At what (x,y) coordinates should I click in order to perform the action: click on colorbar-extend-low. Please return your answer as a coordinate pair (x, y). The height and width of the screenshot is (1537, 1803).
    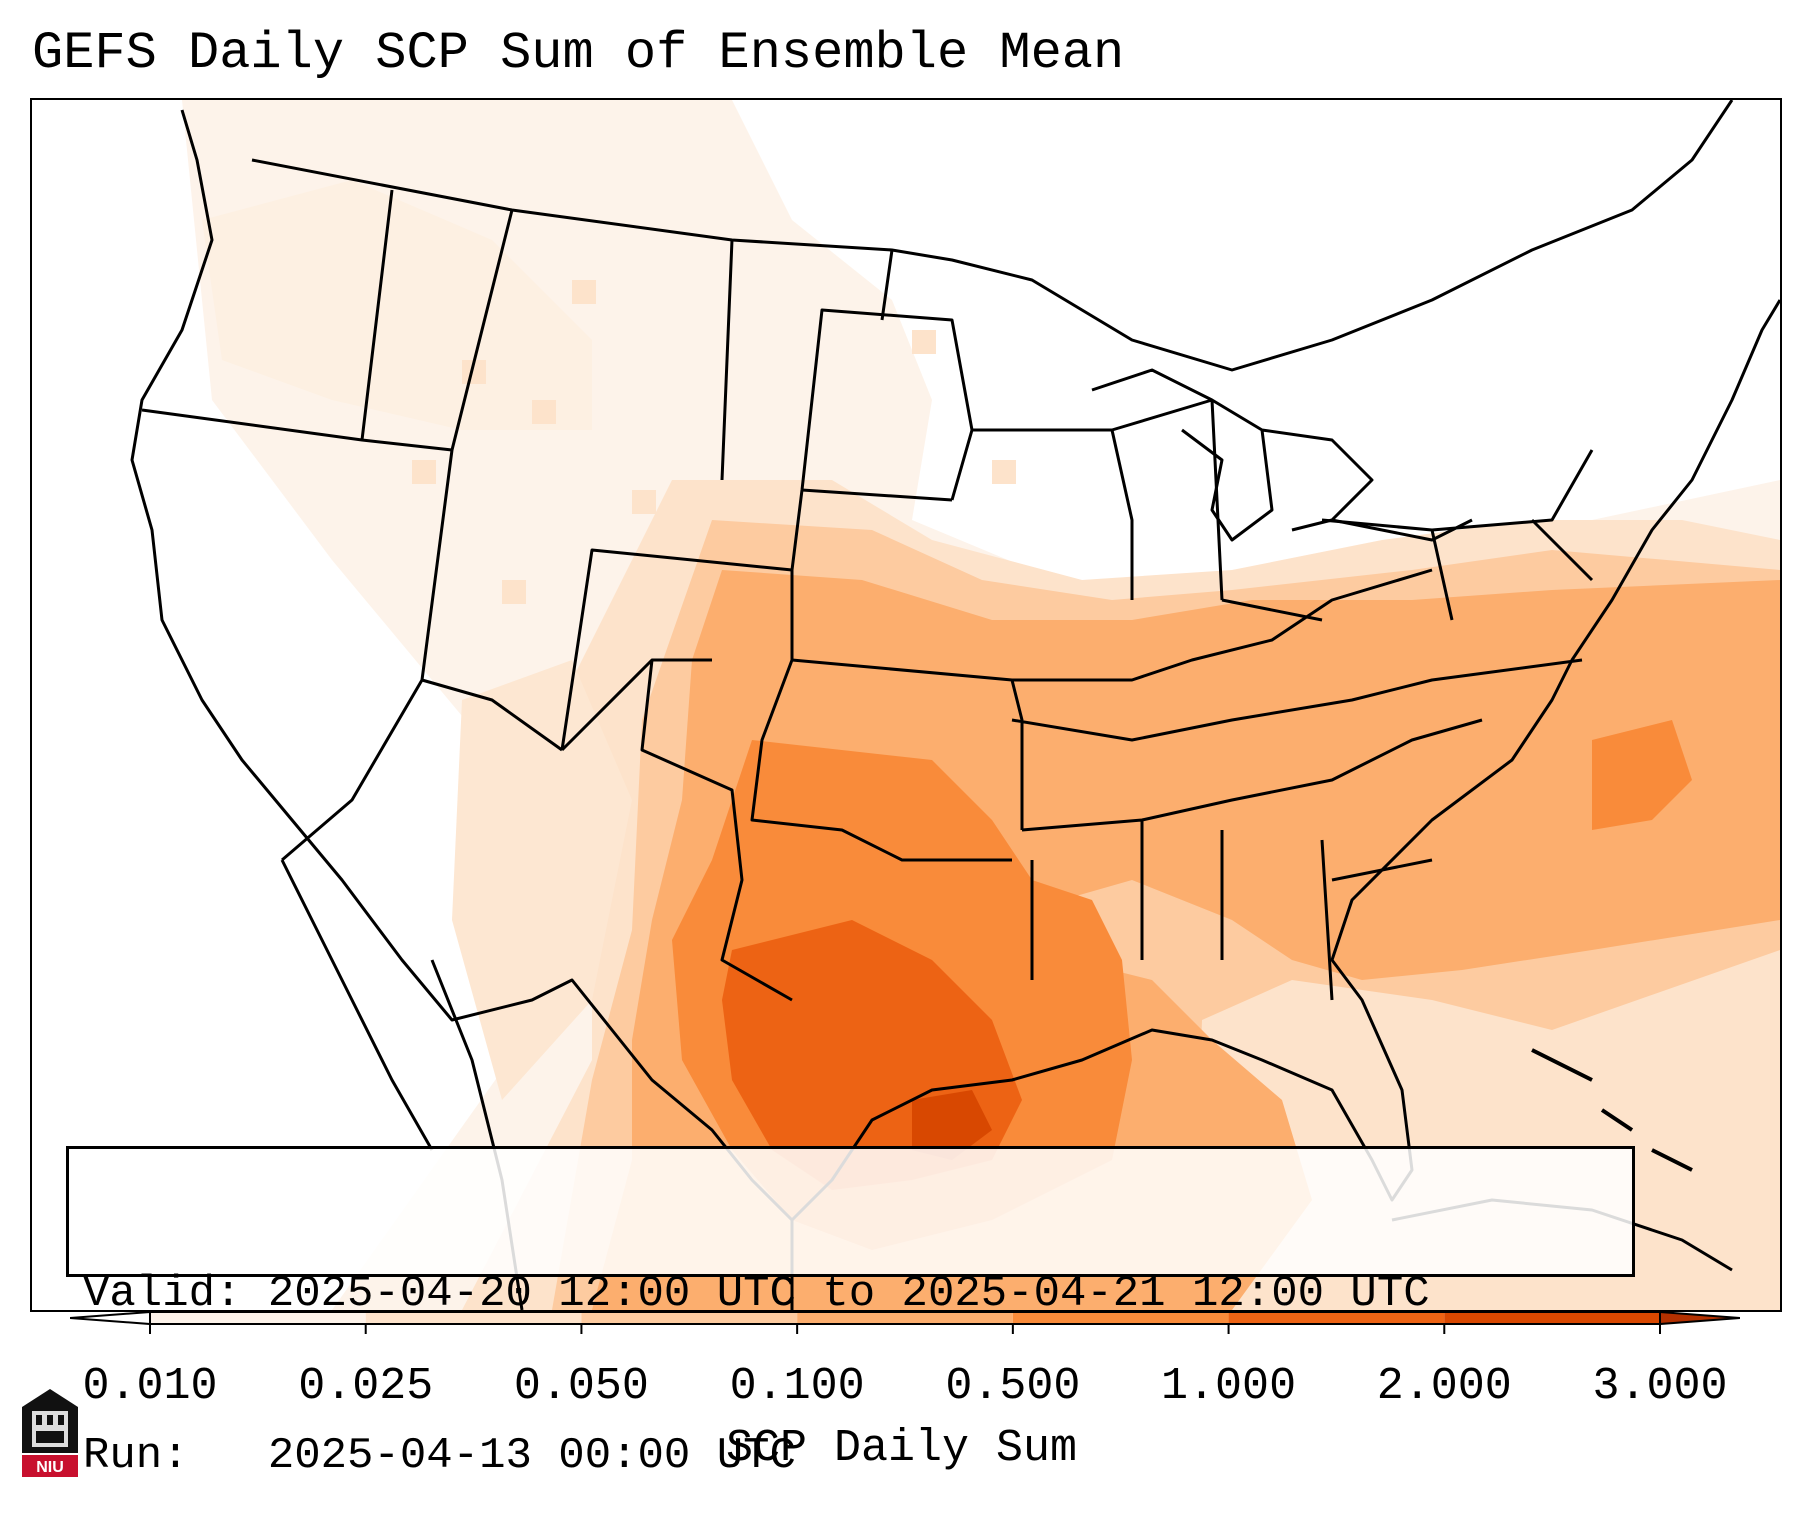
    Looking at the image, I should click on (110, 1319).